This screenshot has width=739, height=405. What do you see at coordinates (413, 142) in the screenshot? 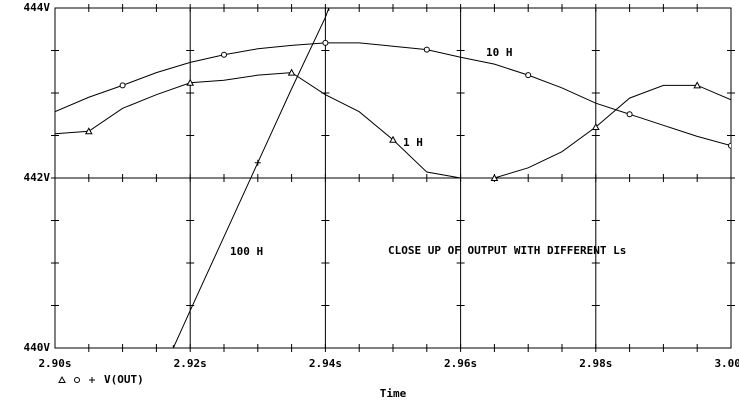
I see `series-label: 1 H` at bounding box center [413, 142].